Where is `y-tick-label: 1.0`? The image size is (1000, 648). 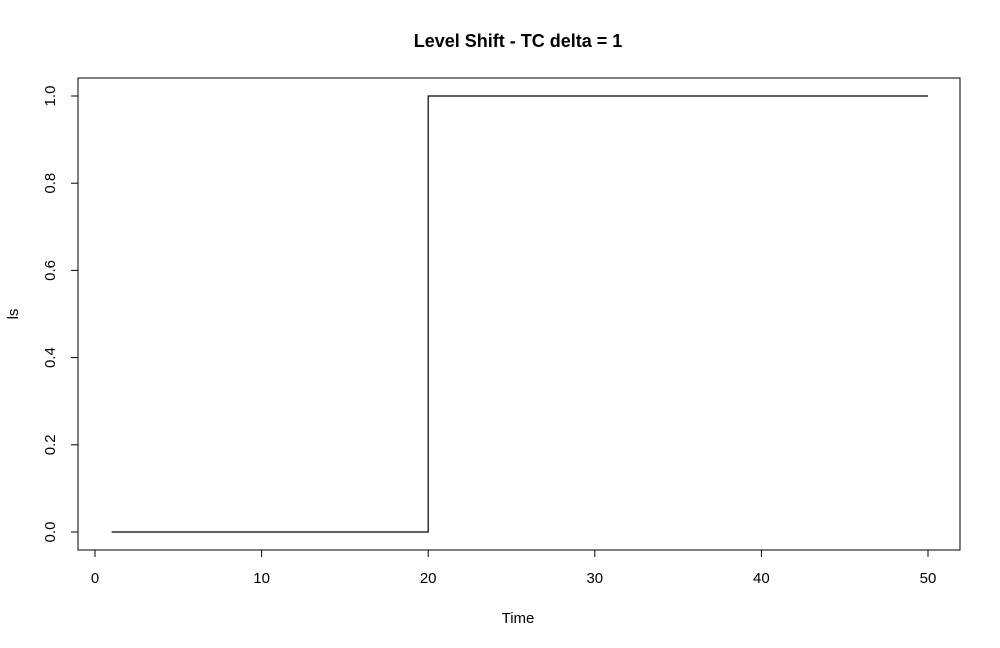
y-tick-label: 1.0 is located at coordinates (50, 96).